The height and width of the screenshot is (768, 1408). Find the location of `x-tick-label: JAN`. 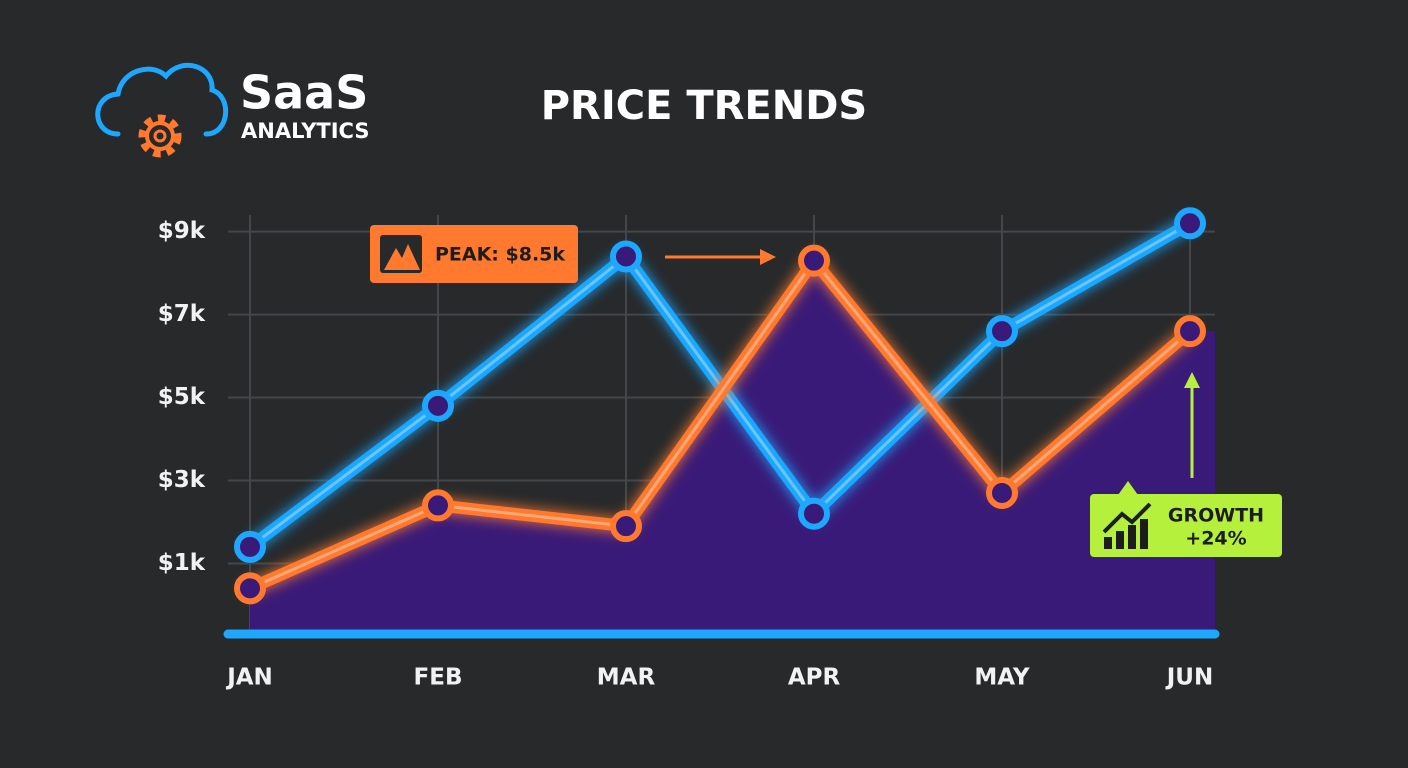

x-tick-label: JAN is located at coordinates (249, 678).